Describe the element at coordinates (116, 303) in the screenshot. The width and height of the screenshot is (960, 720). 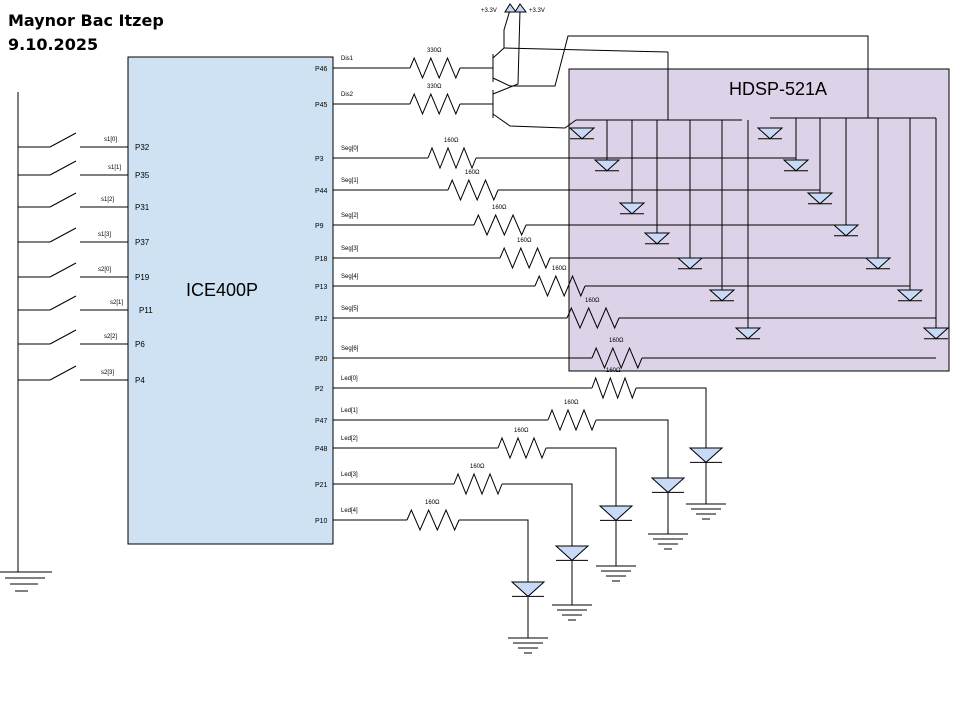
I see `switch-net-label: s2[1]` at that location.